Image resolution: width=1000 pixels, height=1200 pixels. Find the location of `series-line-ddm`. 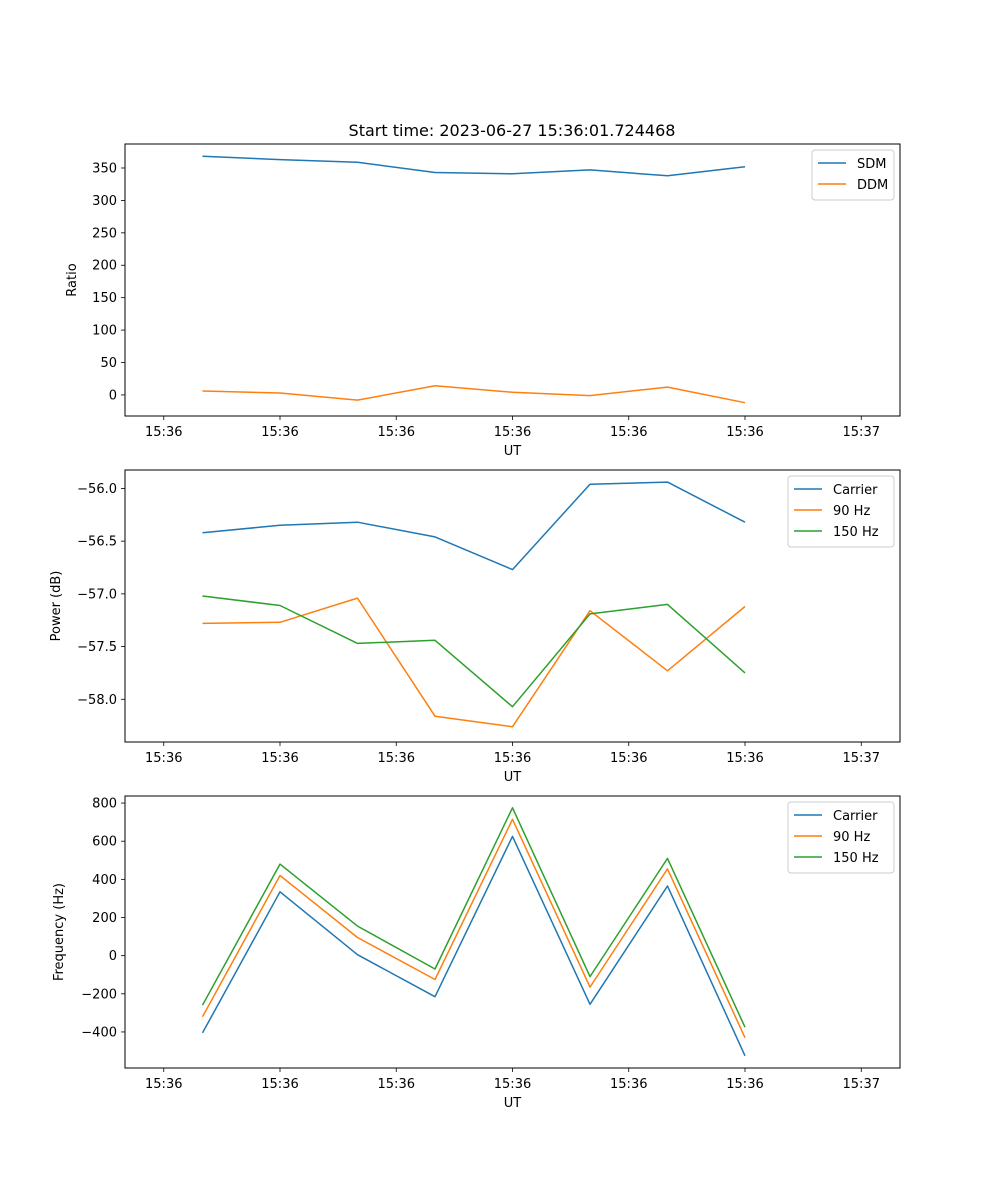

series-line-ddm is located at coordinates (474, 394).